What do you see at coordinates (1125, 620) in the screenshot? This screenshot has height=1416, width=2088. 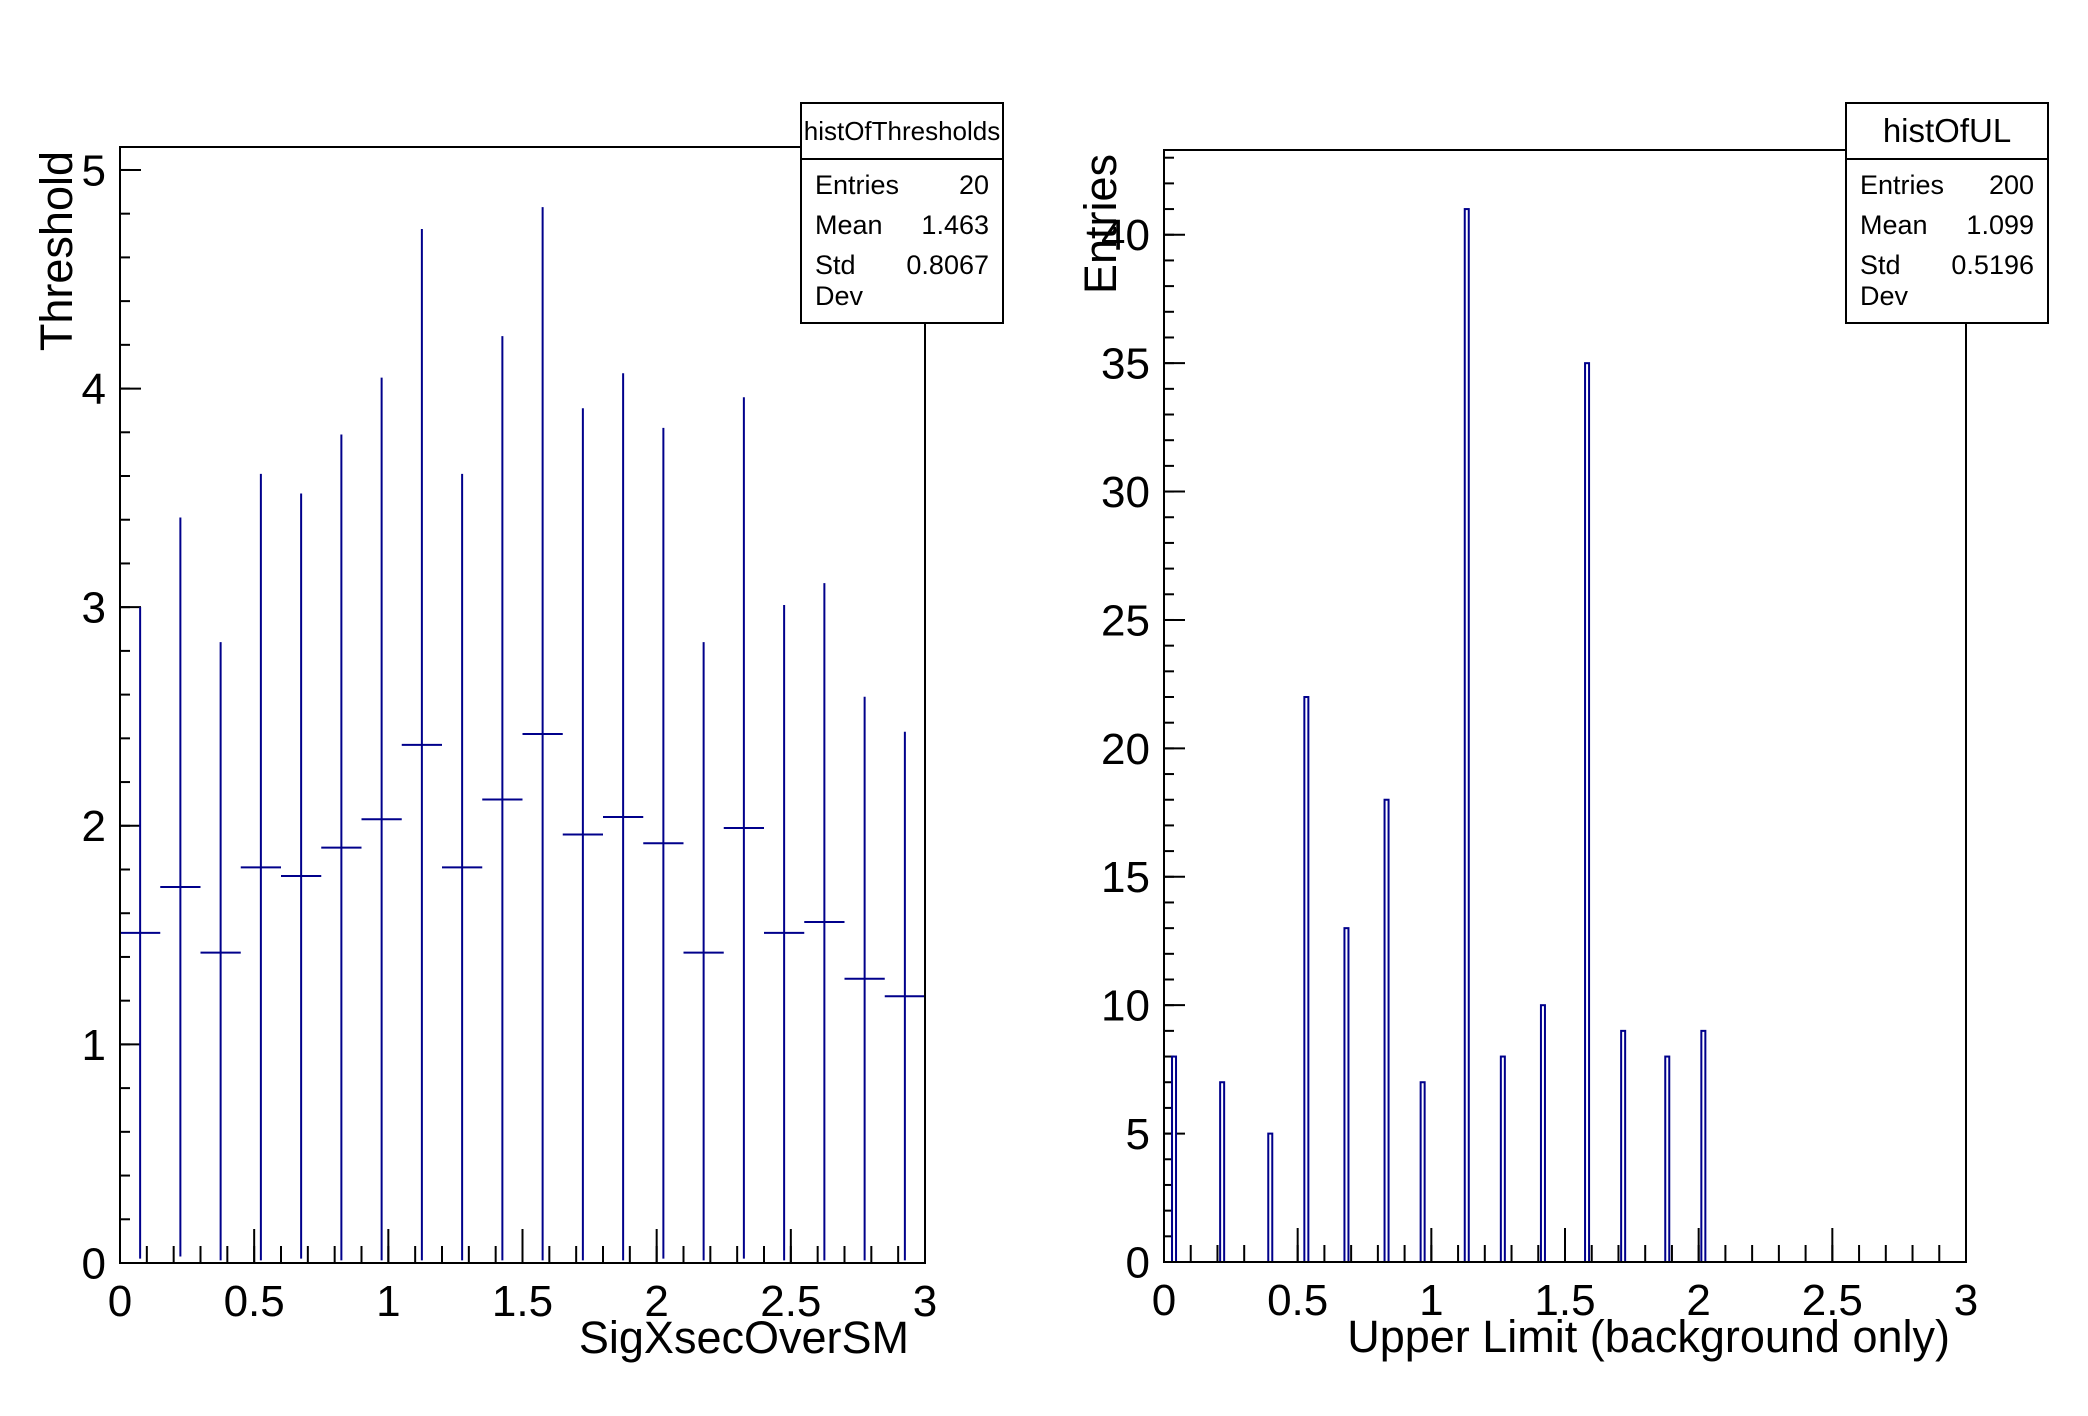 I see `y-tick-label: 25` at bounding box center [1125, 620].